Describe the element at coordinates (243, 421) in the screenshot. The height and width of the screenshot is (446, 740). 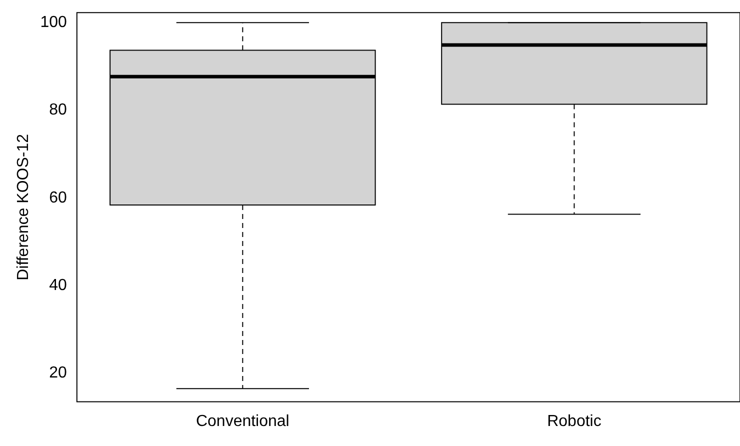
I see `x-tick-label: Conventional` at that location.